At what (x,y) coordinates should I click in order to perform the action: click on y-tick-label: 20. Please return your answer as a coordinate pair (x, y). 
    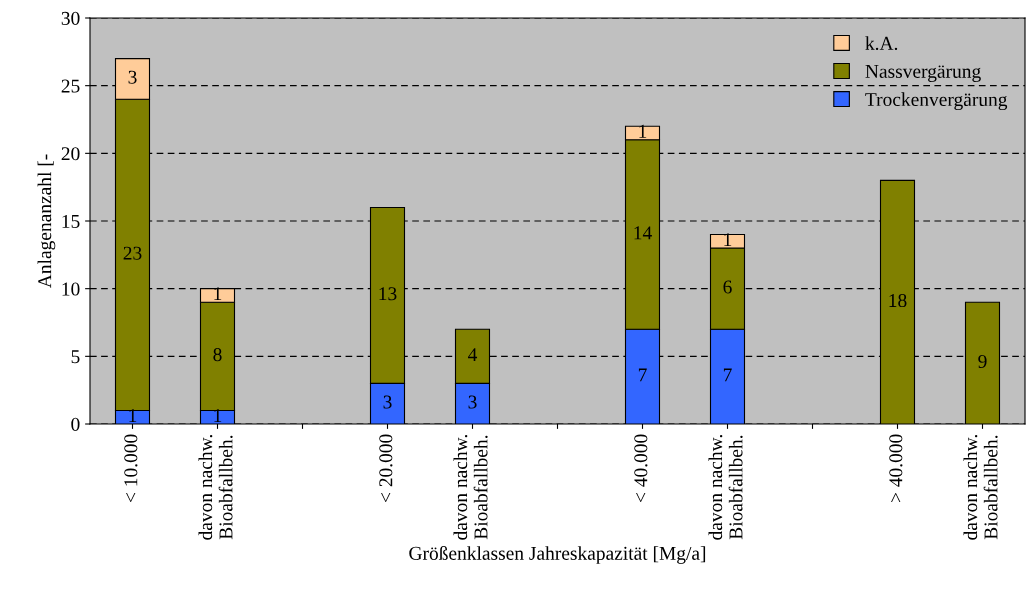
    Looking at the image, I should click on (70, 154).